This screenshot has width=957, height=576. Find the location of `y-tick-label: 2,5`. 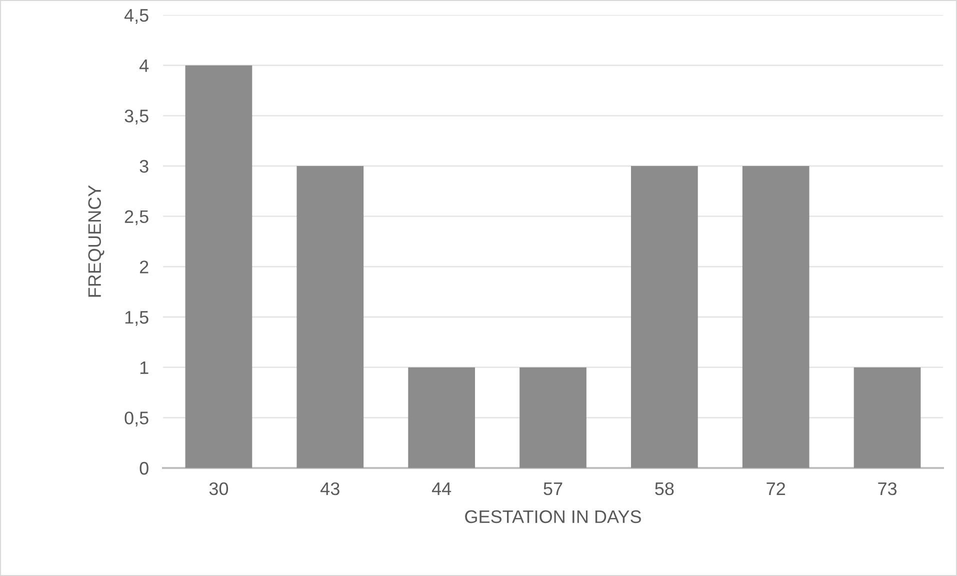

y-tick-label: 2,5 is located at coordinates (136, 218).